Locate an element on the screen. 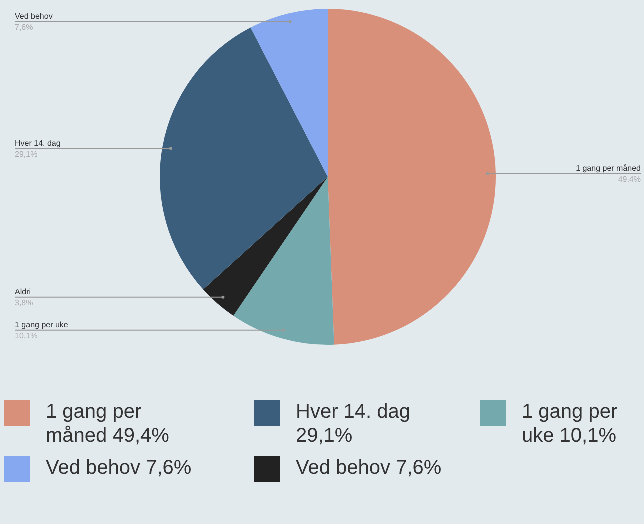 The image size is (644, 524). slice-label: Ved behov is located at coordinates (34, 17).